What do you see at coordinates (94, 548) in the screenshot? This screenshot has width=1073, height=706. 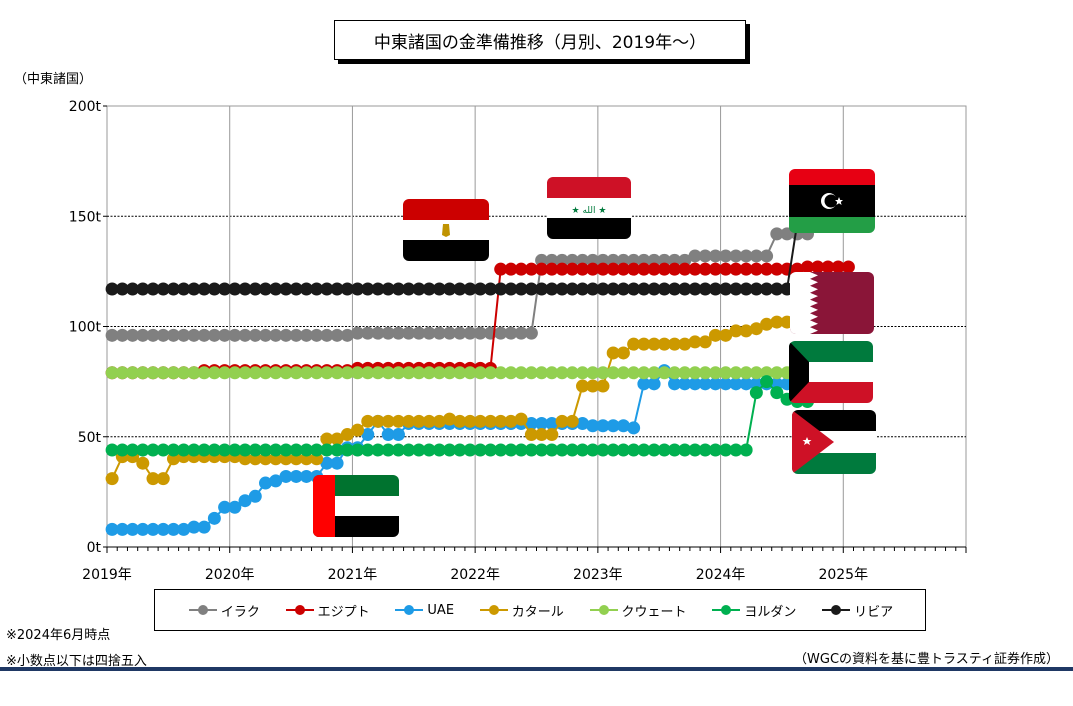 I see `y-tick-label: 0t` at bounding box center [94, 548].